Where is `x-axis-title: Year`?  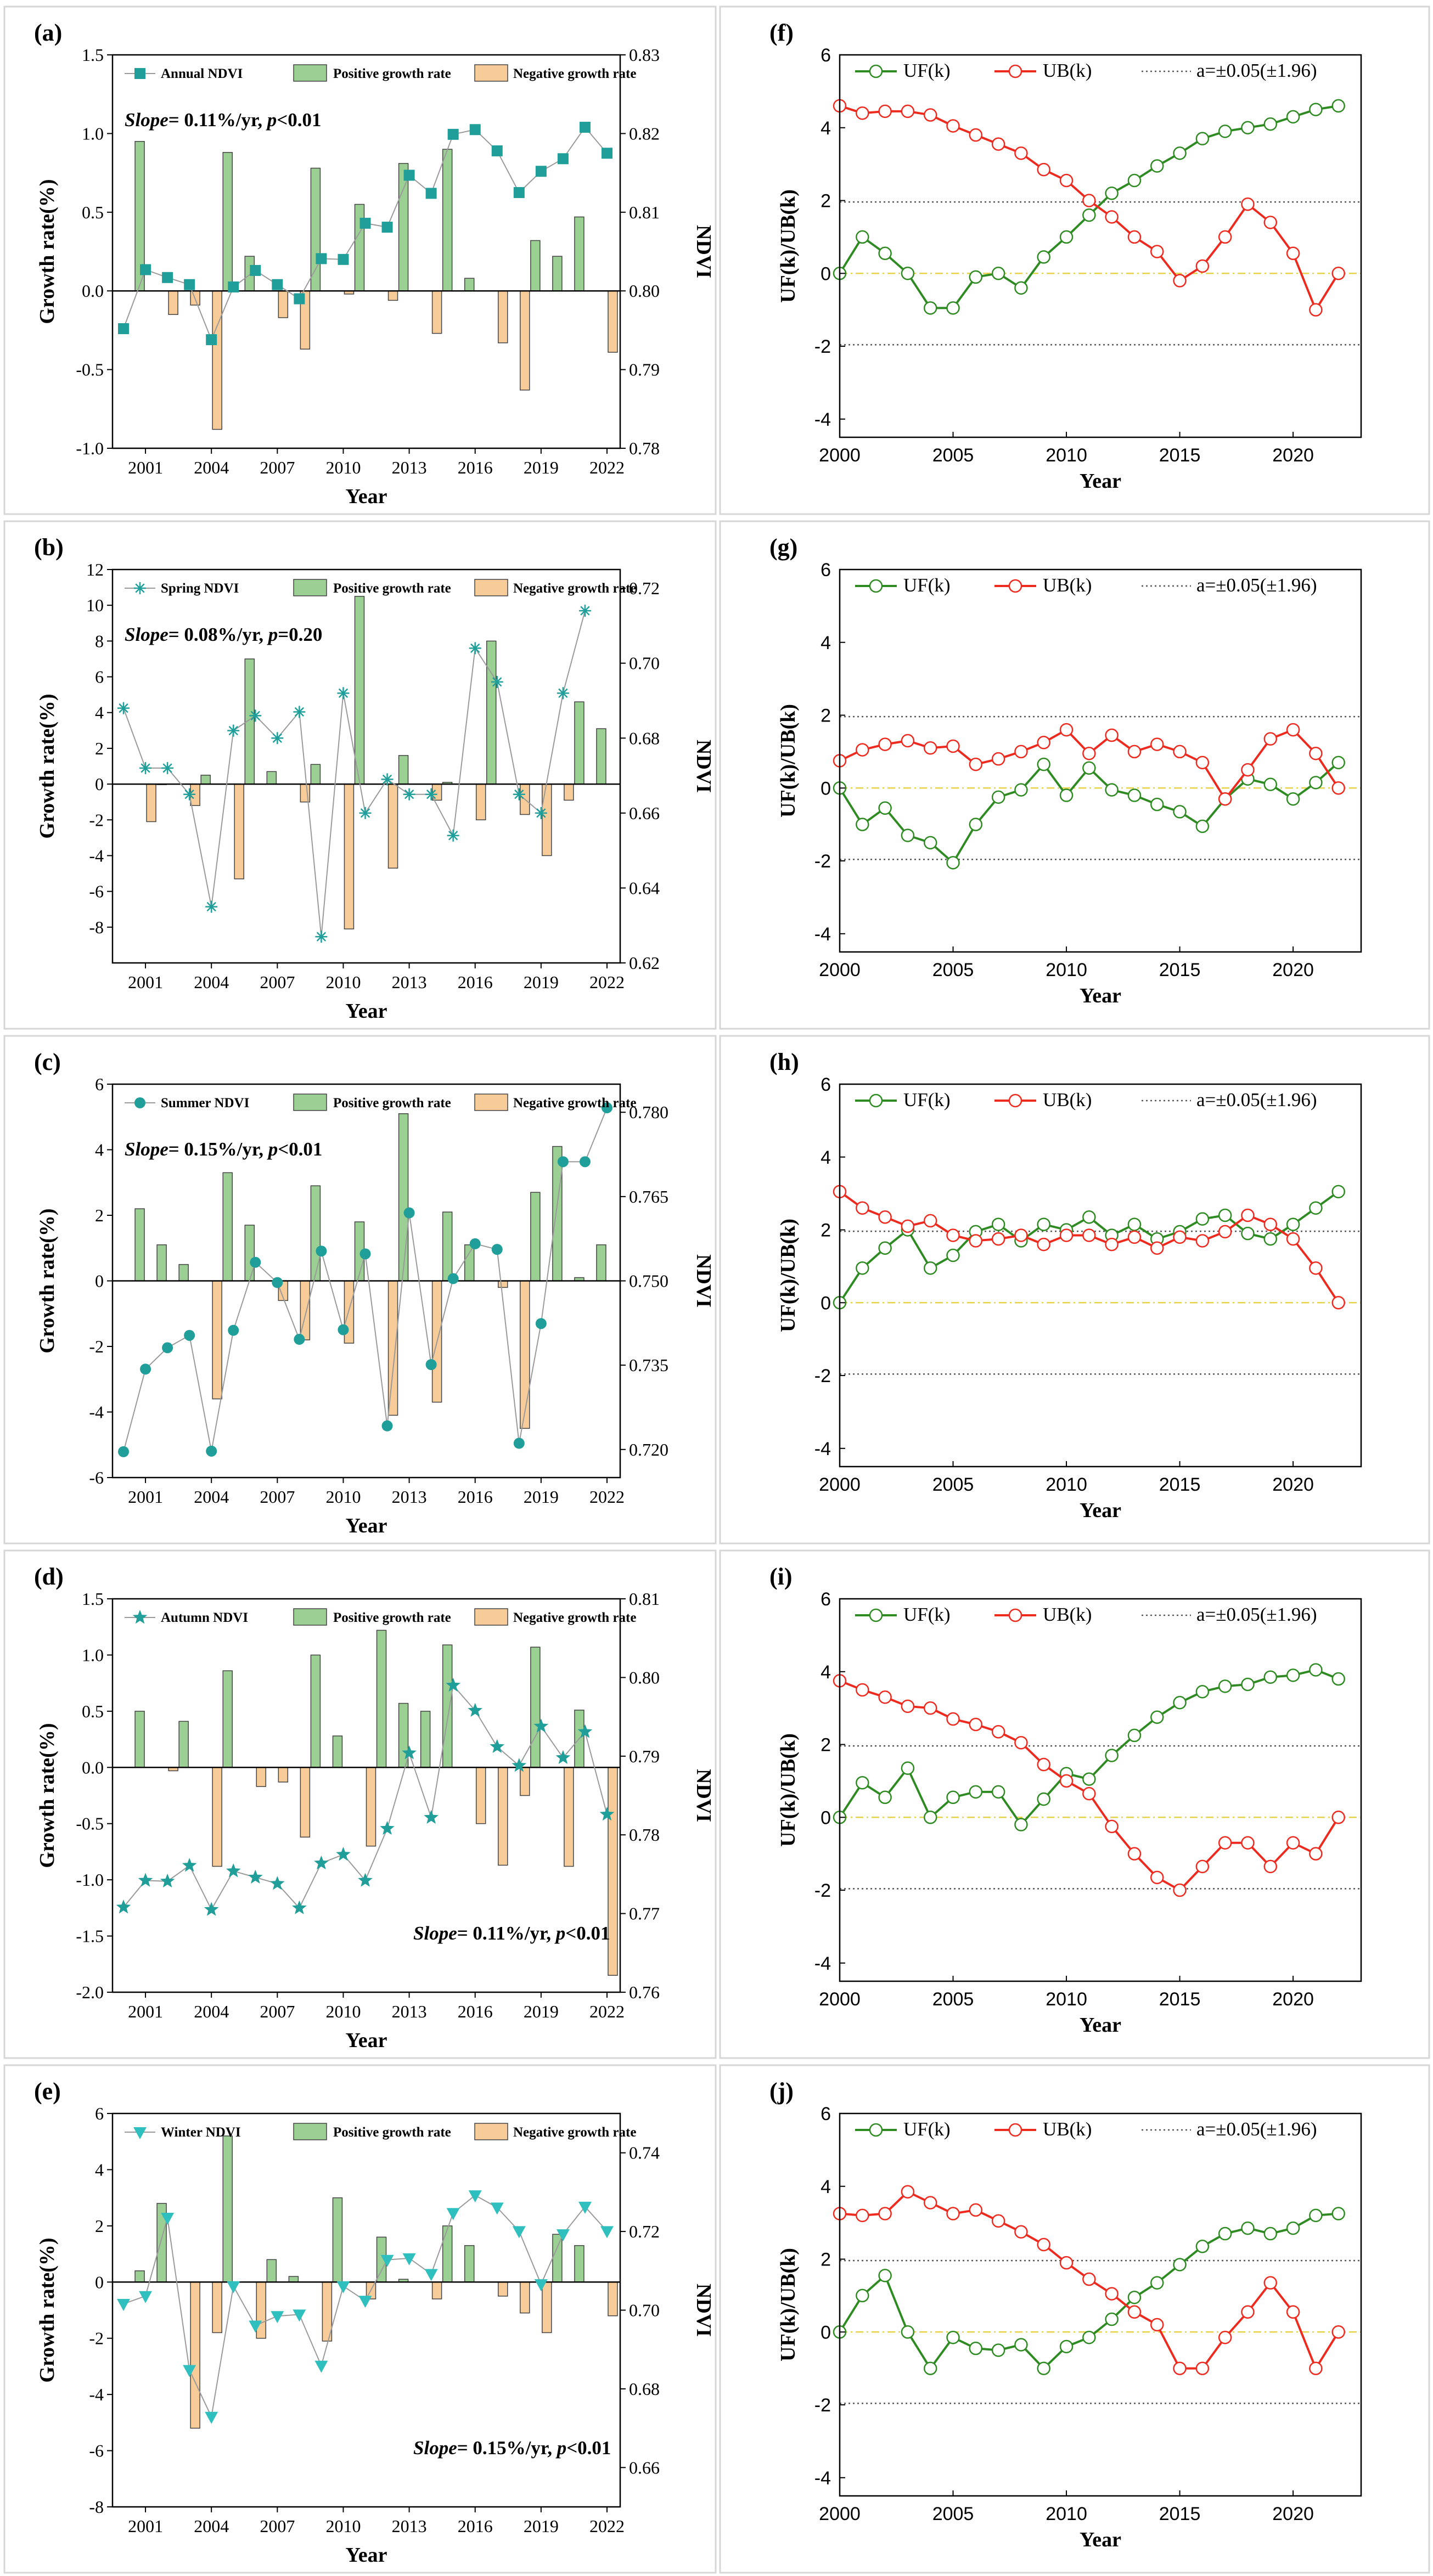 x-axis-title: Year is located at coordinates (1100, 1511).